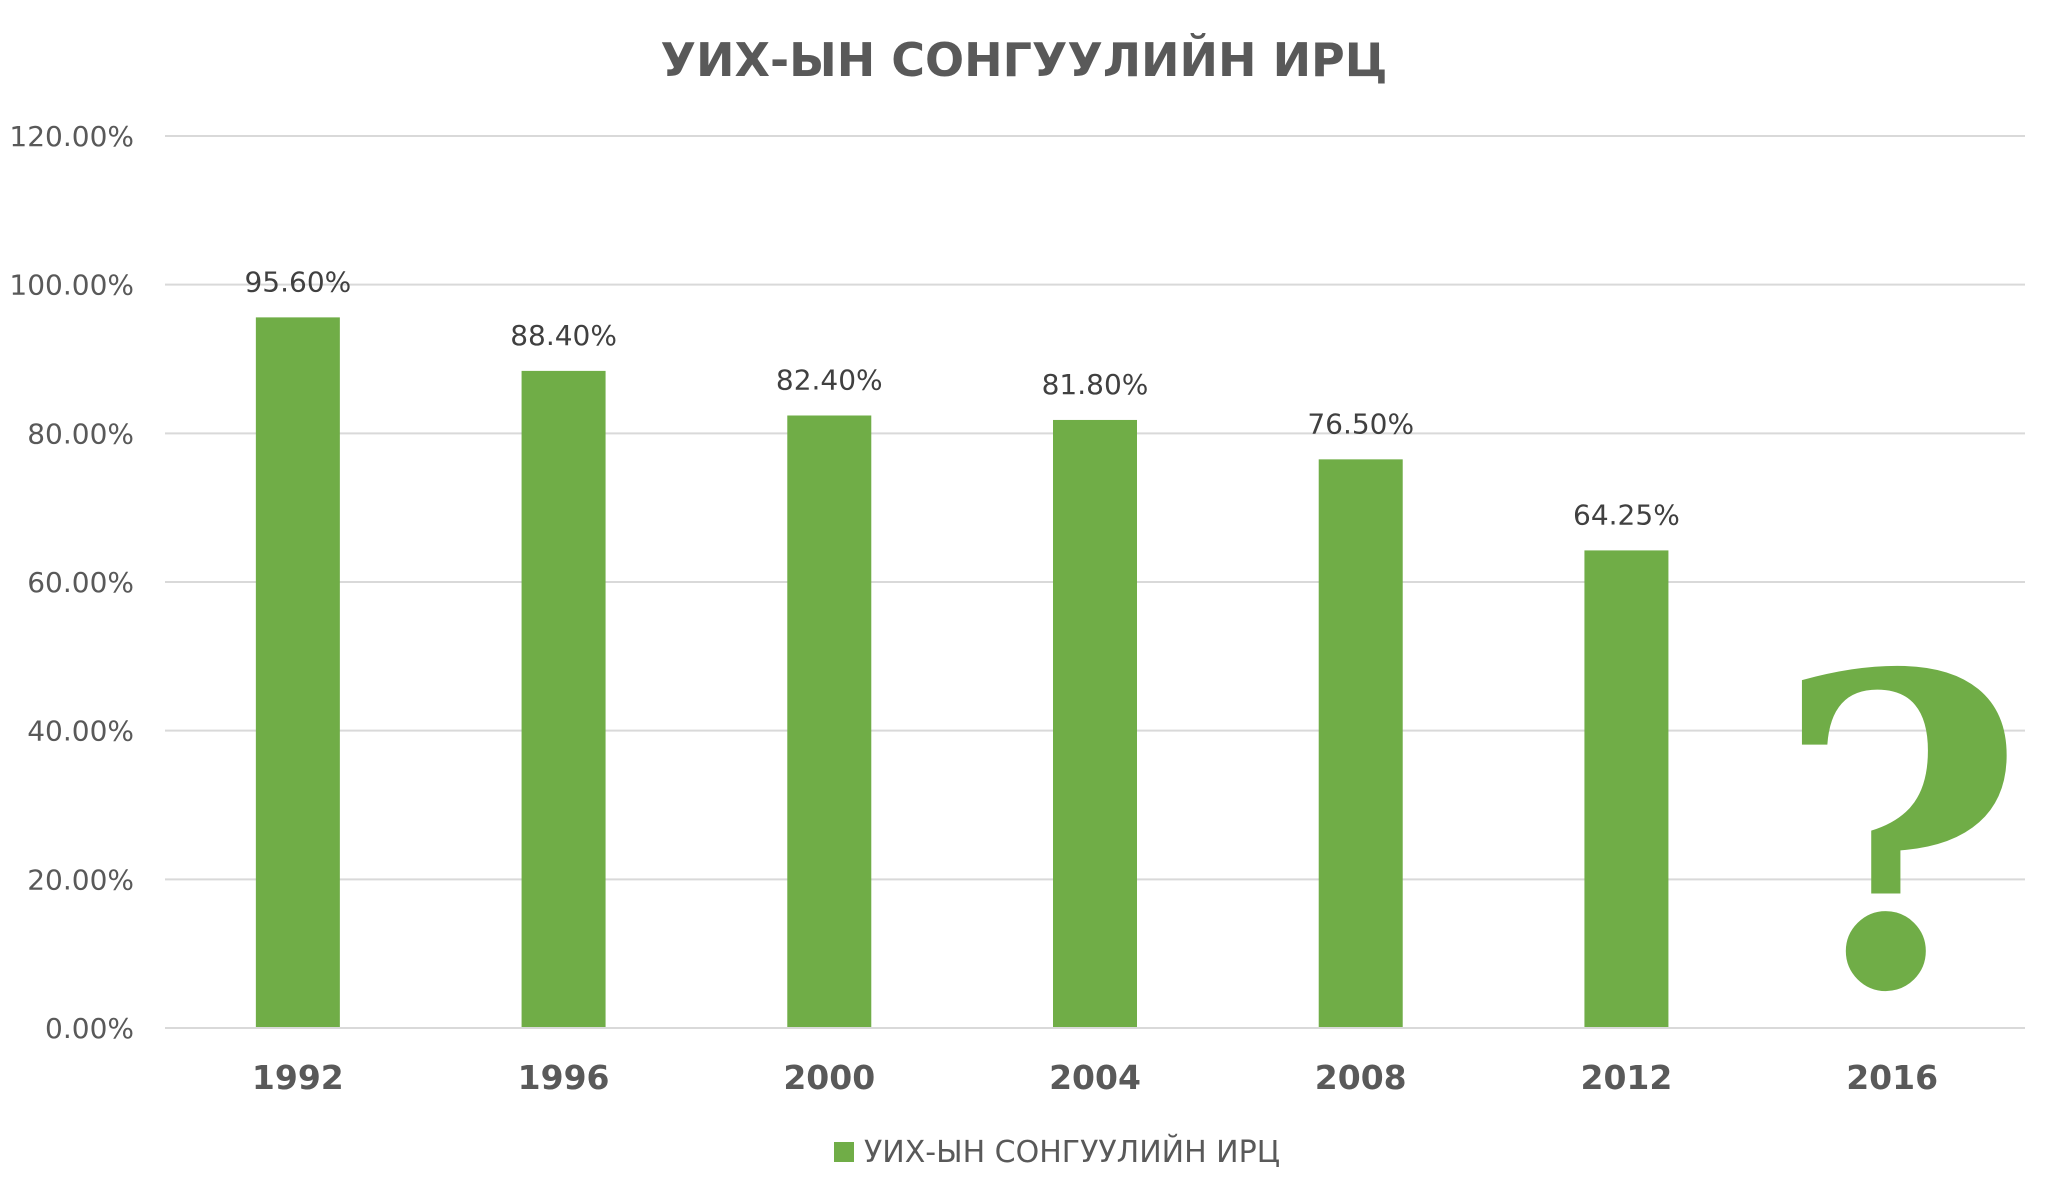 The image size is (2048, 1198). I want to click on bar-2004, so click(1095, 723).